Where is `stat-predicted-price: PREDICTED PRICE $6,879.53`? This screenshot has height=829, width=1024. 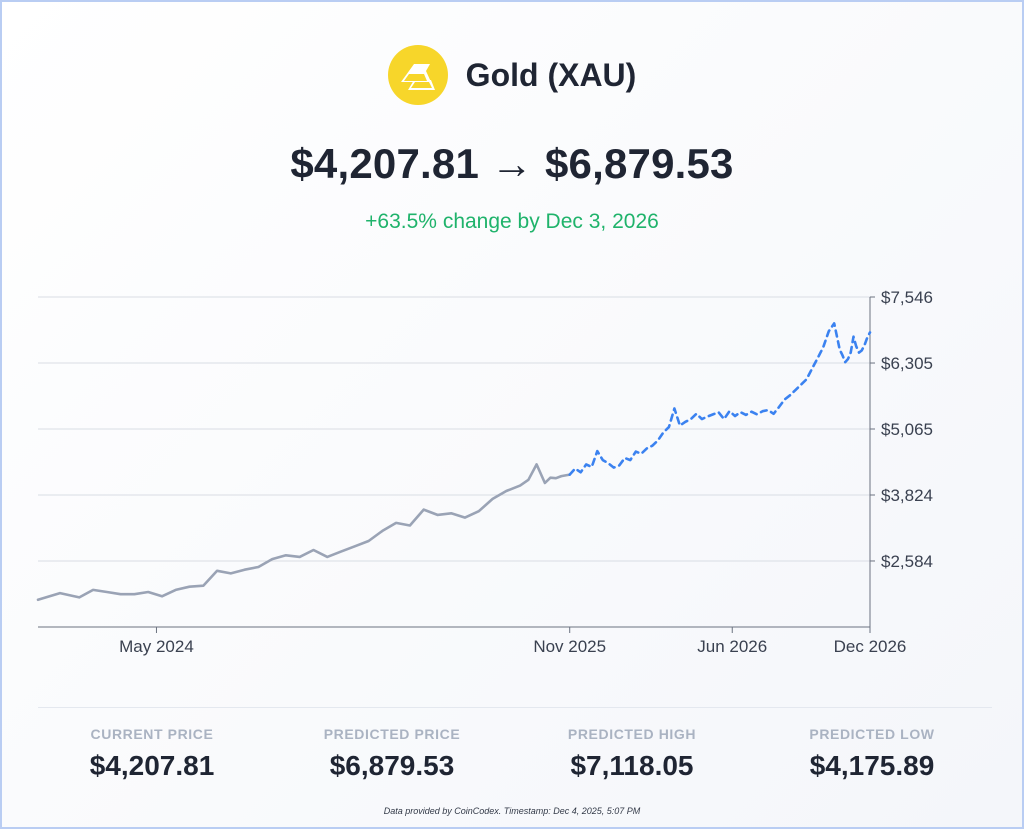
stat-predicted-price: PREDICTED PRICE $6,879.53 is located at coordinates (392, 754).